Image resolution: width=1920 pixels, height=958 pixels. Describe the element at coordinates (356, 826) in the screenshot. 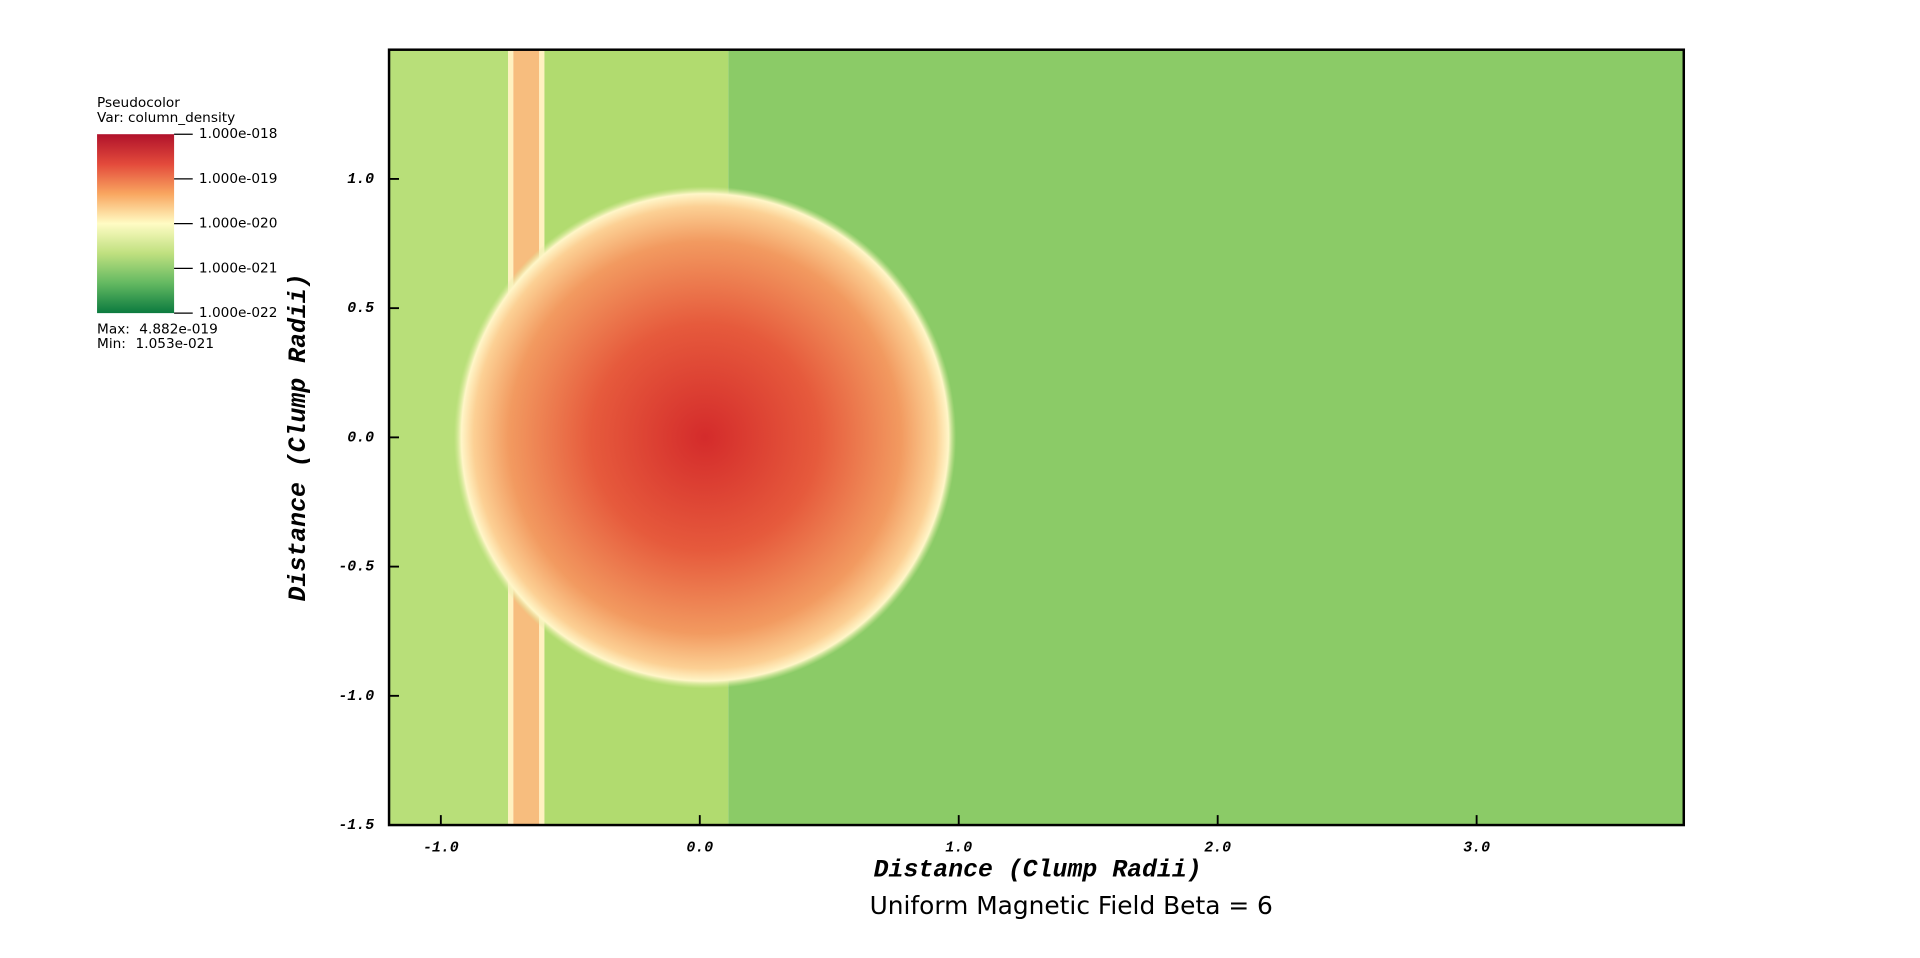

I see `y-tick-label: -1.5` at that location.